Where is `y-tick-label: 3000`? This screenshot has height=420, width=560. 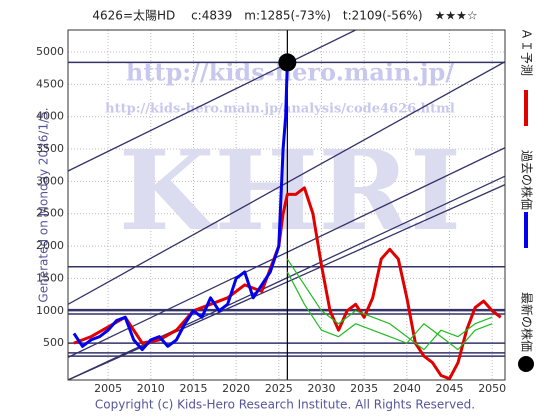
y-tick-label: 3000 is located at coordinates (50, 180).